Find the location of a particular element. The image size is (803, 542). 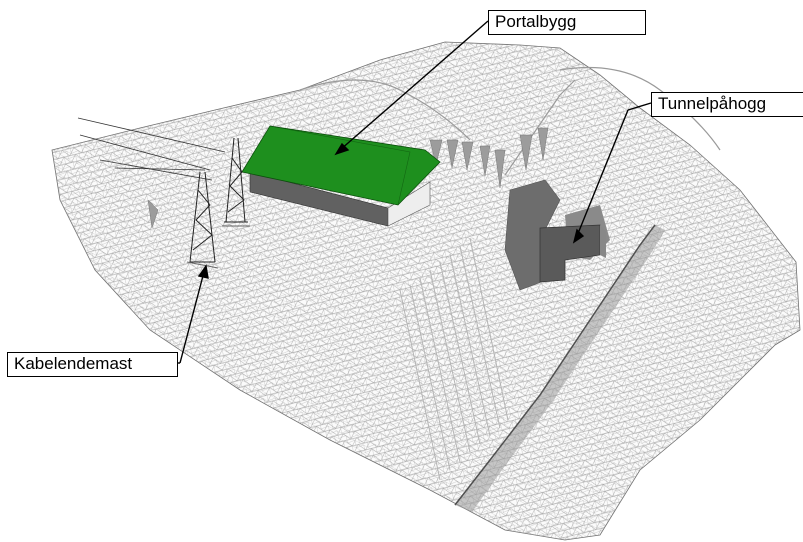

tunnel-portal-label: Tunnelpåhogg is located at coordinates (727, 104).